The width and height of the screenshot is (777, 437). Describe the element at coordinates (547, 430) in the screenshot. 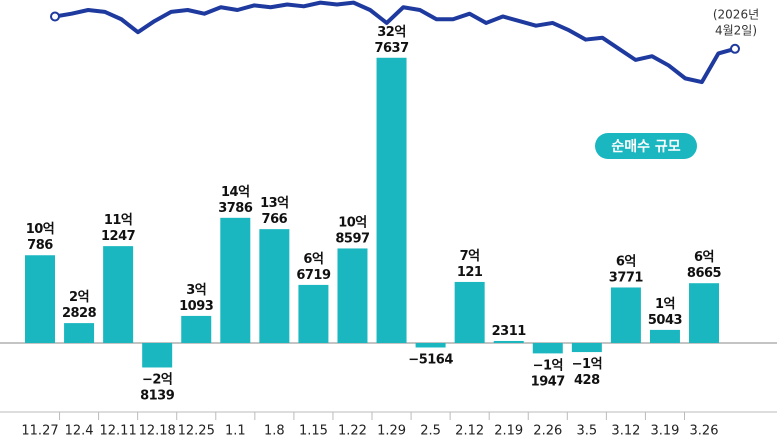

I see `x-tick-label: 2.26` at that location.